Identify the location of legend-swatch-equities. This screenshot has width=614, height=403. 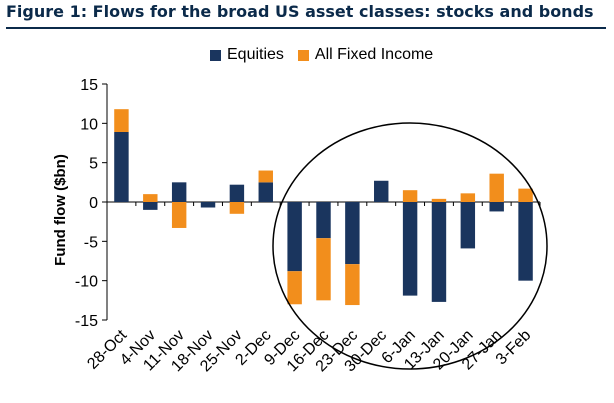
(215, 55).